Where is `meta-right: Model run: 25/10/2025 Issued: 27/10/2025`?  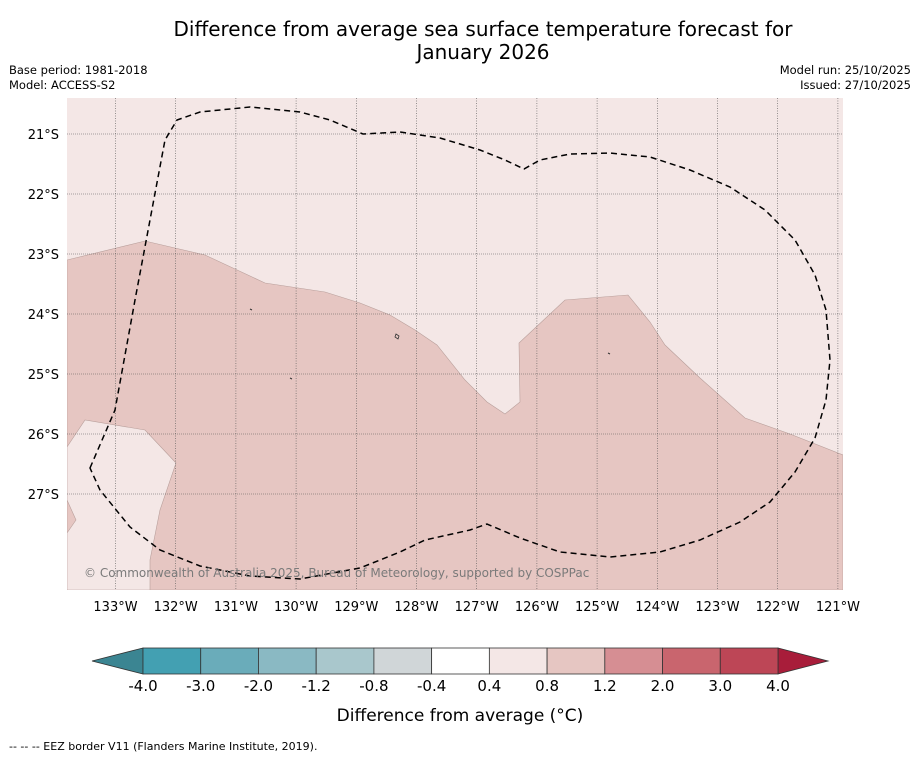 meta-right: Model run: 25/10/2025 Issued: 27/10/2025 is located at coordinates (845, 78).